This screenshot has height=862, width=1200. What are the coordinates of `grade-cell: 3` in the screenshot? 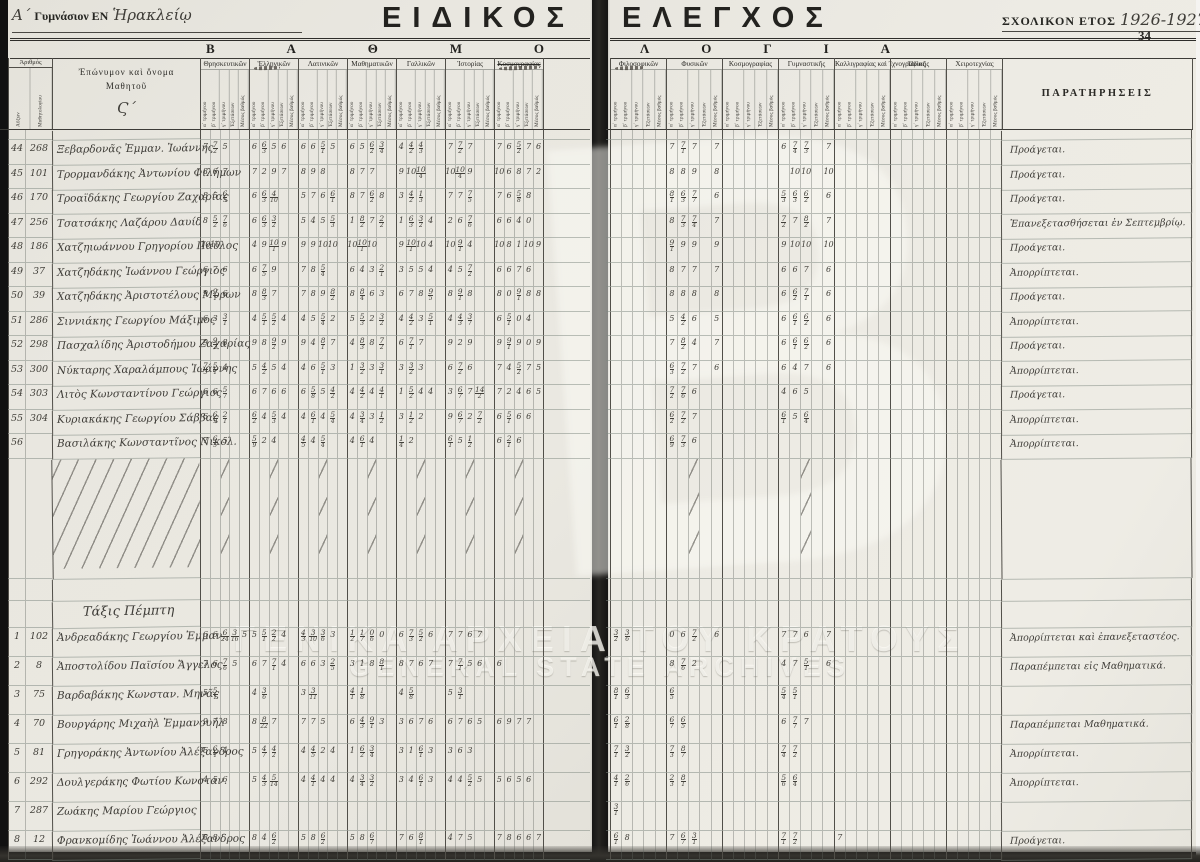 It's located at (400, 729).